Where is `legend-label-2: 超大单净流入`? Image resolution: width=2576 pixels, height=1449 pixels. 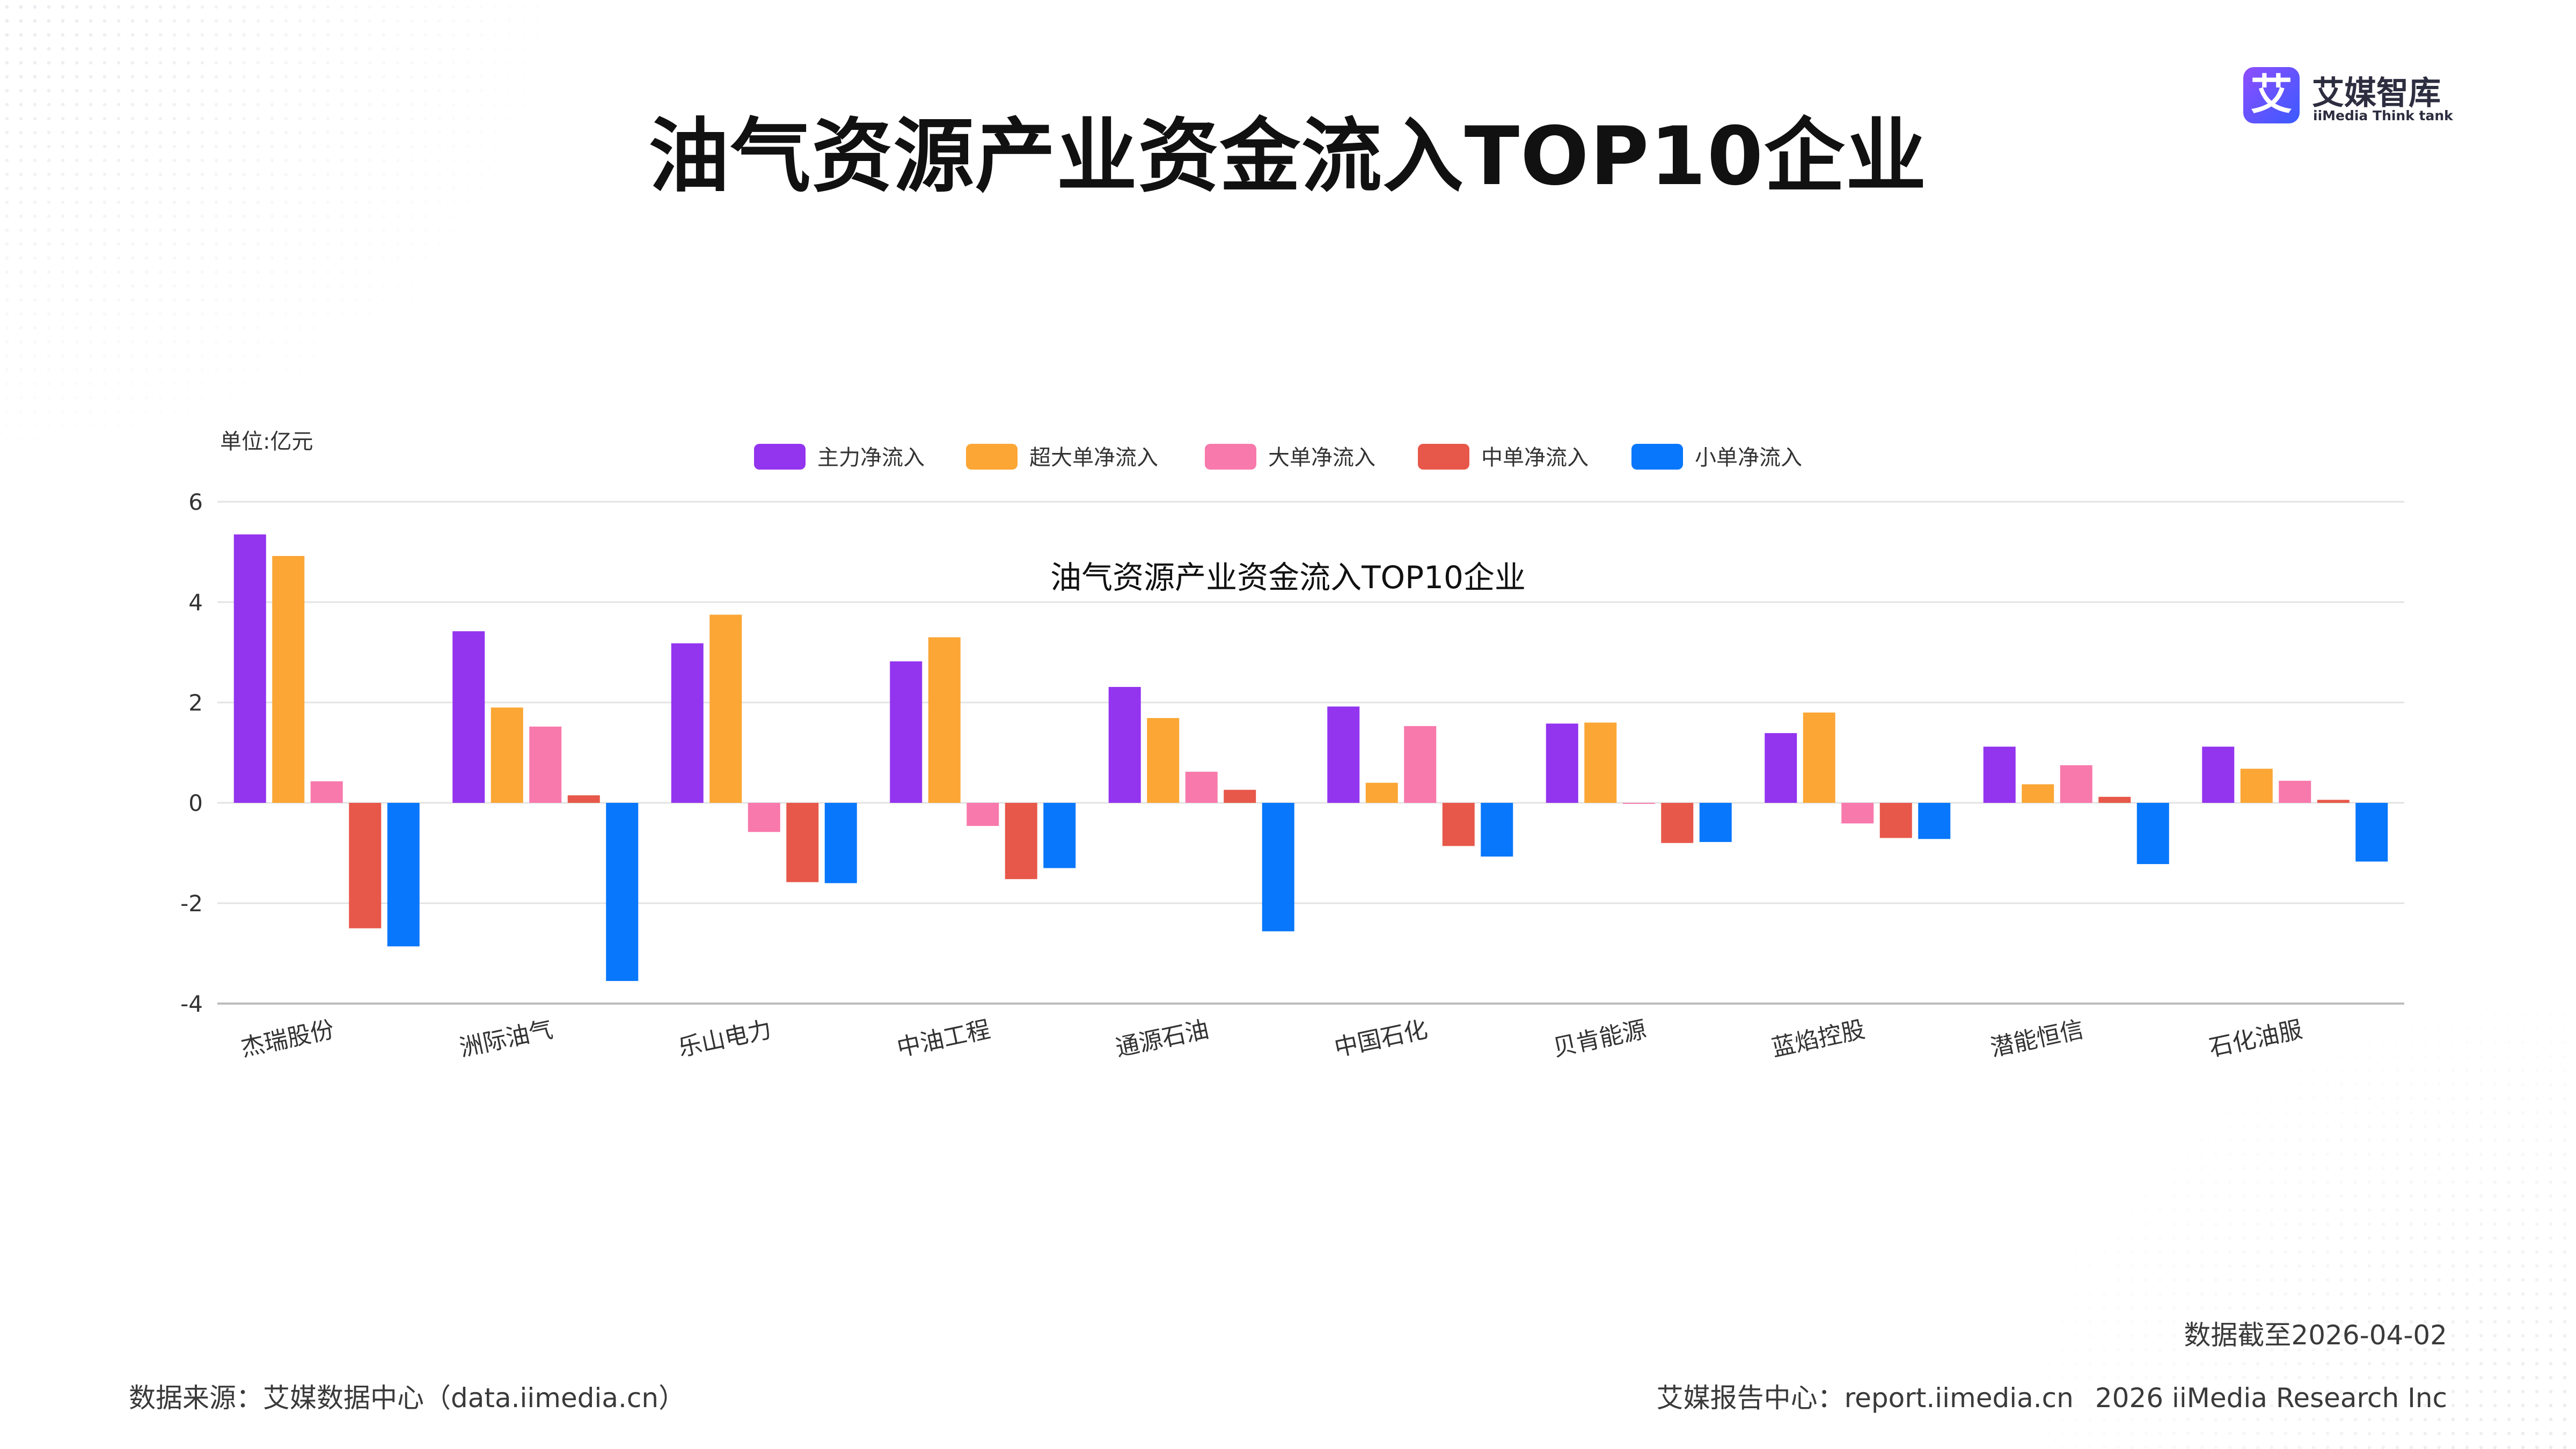 legend-label-2: 超大单净流入 is located at coordinates (1093, 457).